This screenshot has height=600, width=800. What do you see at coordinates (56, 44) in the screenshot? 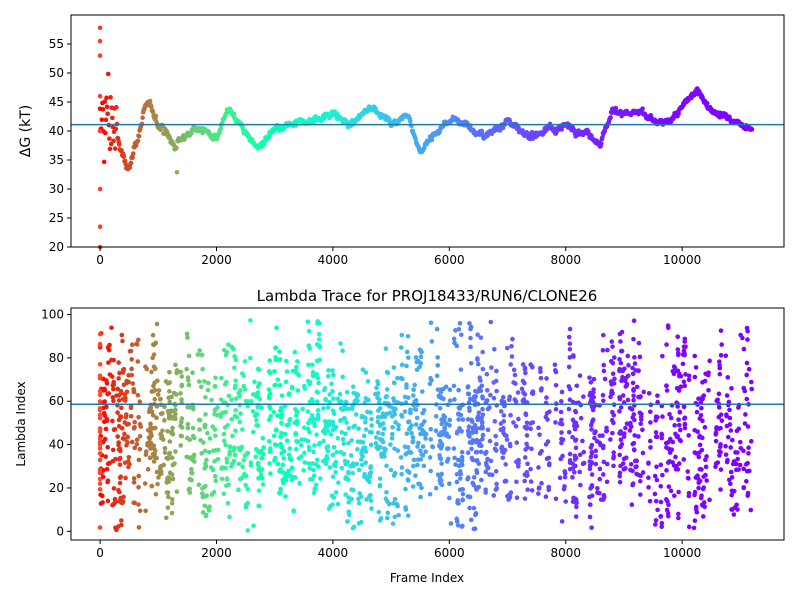
I see `y-tick-label: 55` at bounding box center [56, 44].